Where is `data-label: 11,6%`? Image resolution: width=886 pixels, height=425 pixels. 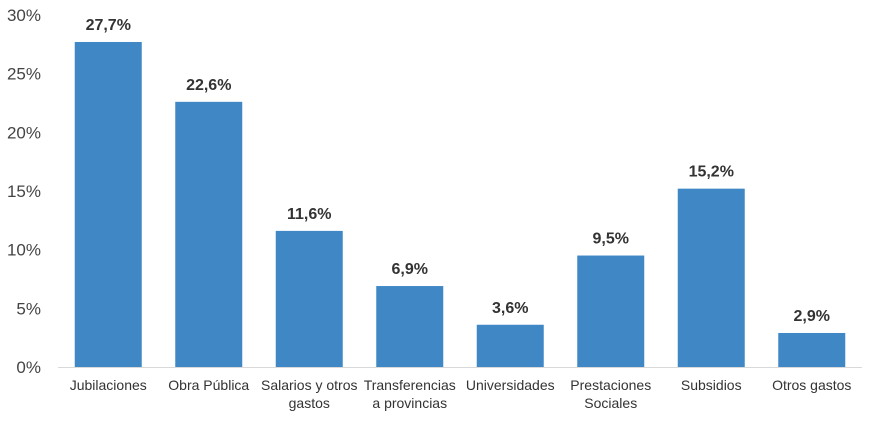 data-label: 11,6% is located at coordinates (309, 214).